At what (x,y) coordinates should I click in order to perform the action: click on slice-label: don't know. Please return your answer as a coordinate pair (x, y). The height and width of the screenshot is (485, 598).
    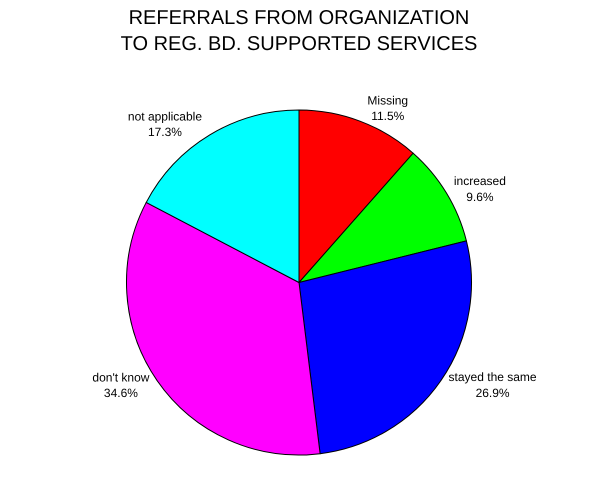
    Looking at the image, I should click on (121, 377).